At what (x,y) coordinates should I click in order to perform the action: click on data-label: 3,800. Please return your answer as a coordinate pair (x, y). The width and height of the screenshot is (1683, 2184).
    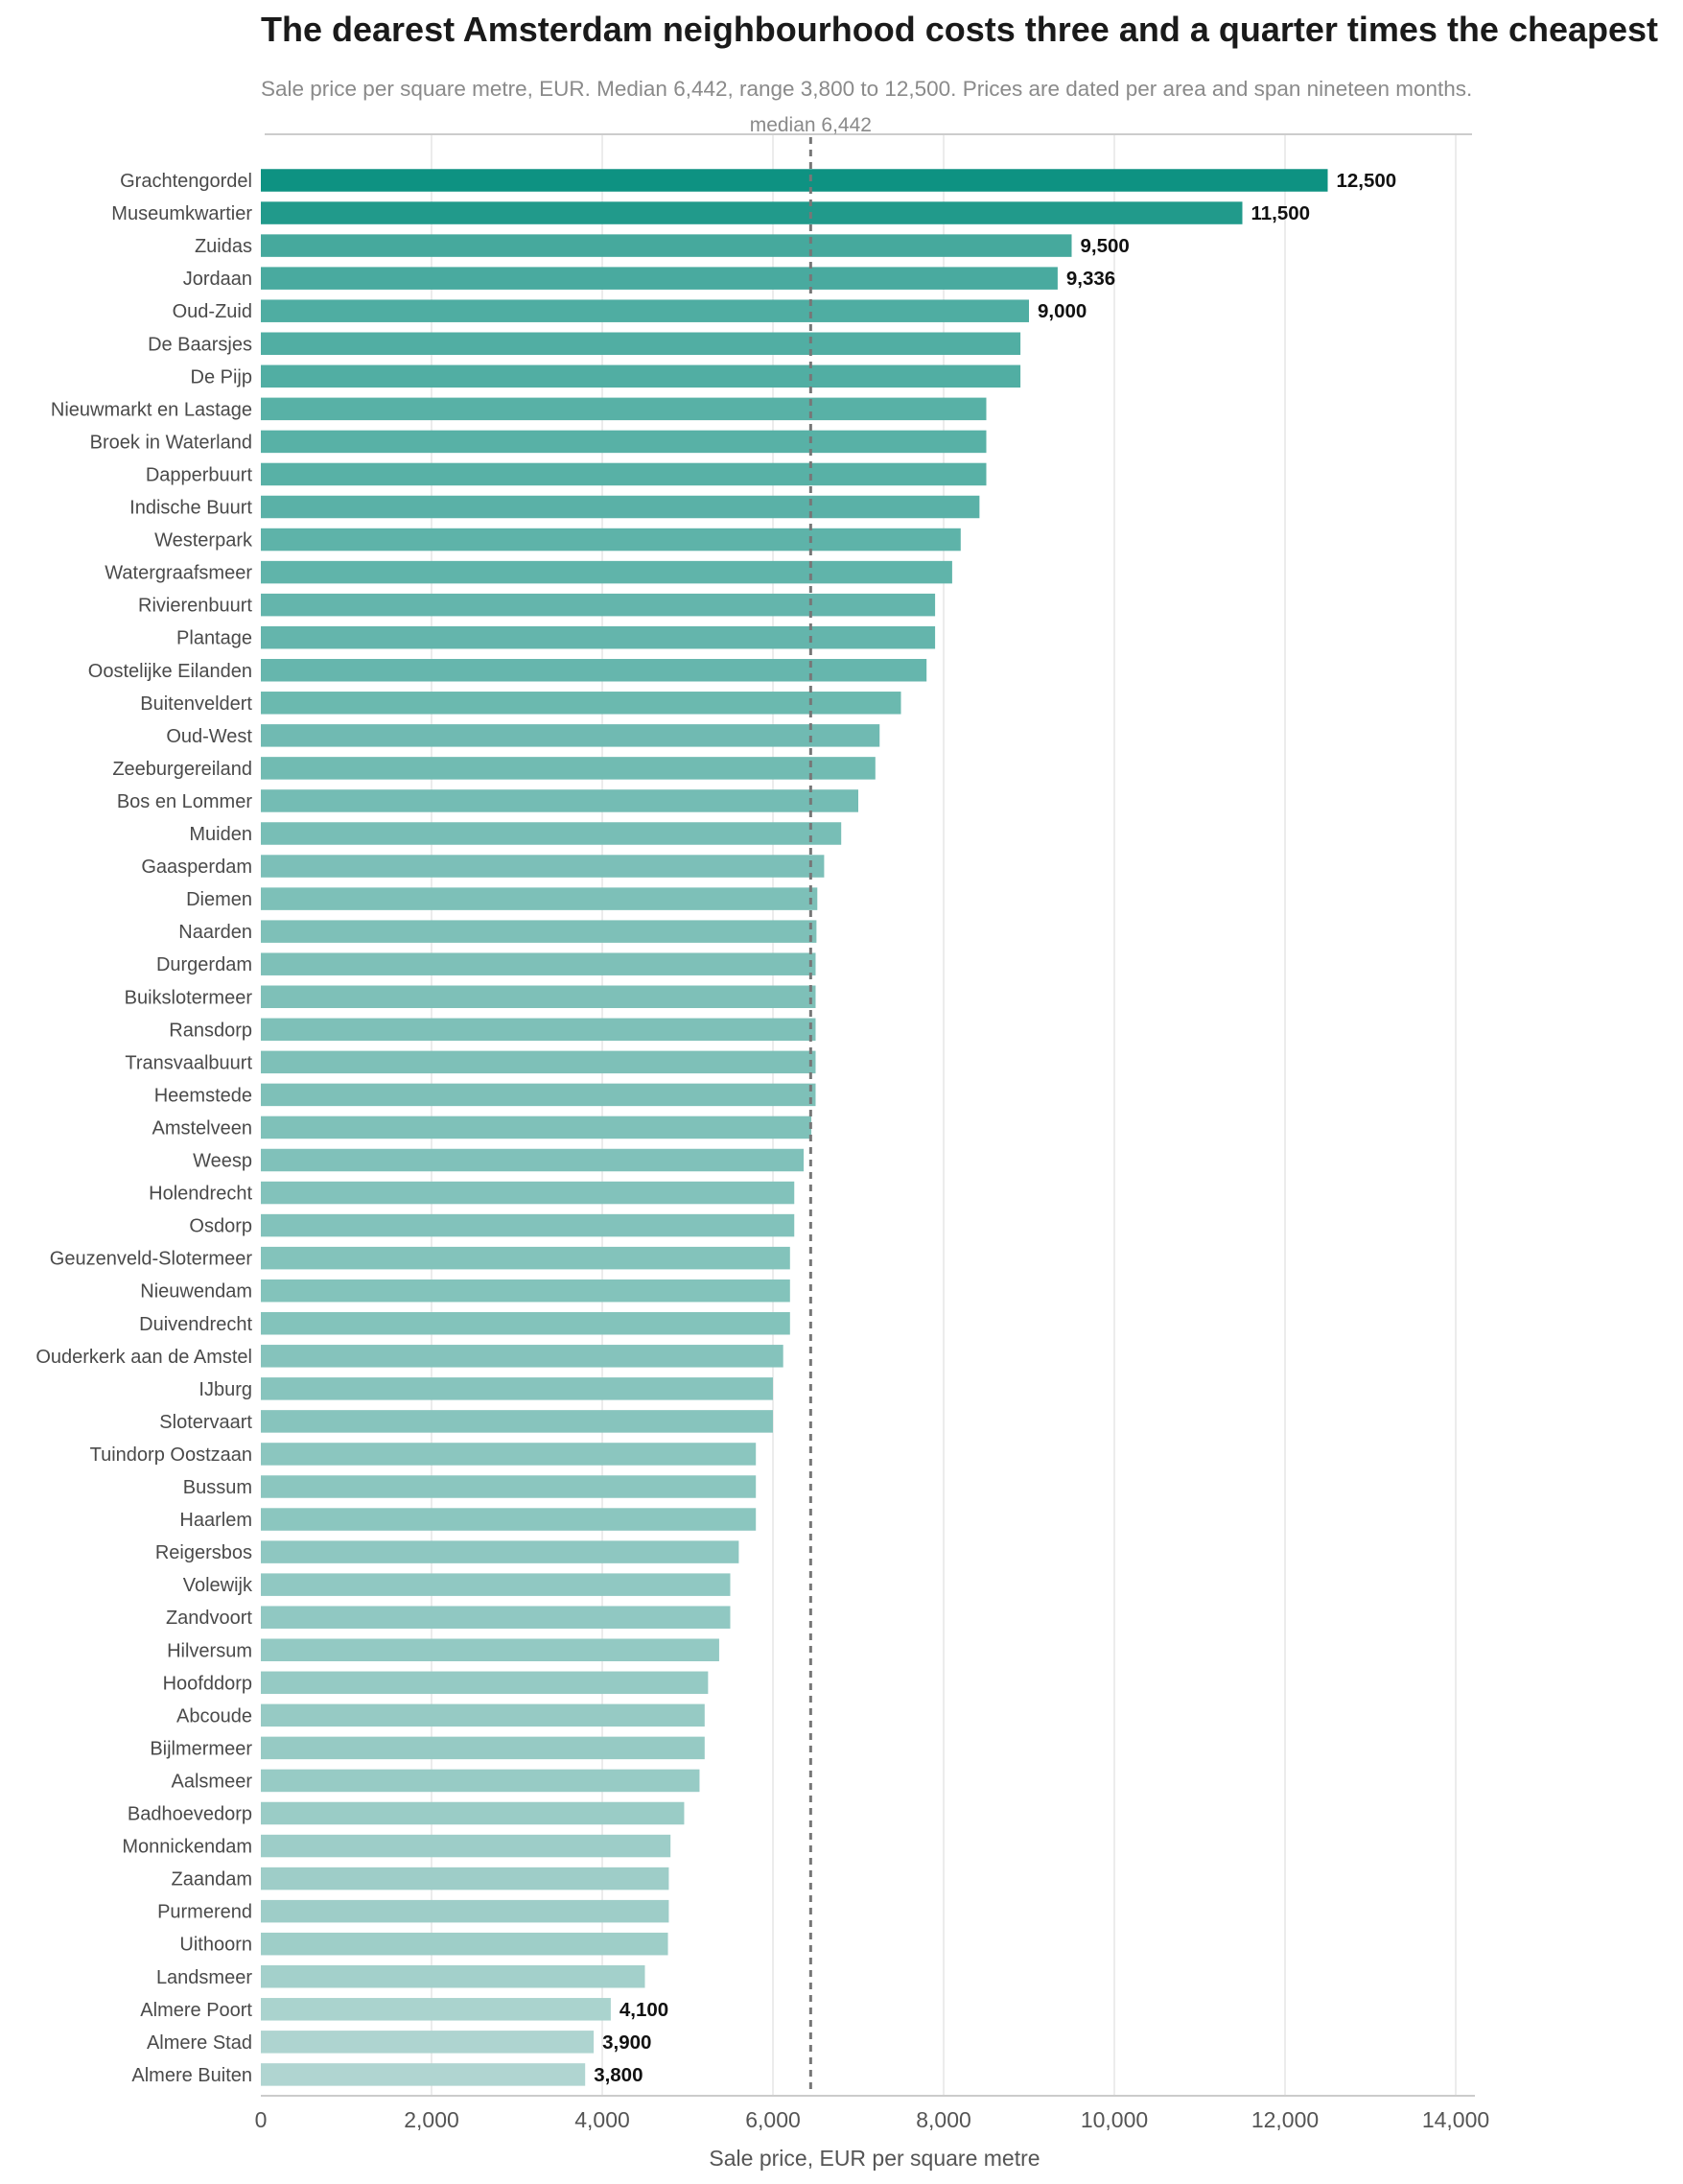
    Looking at the image, I should click on (618, 2075).